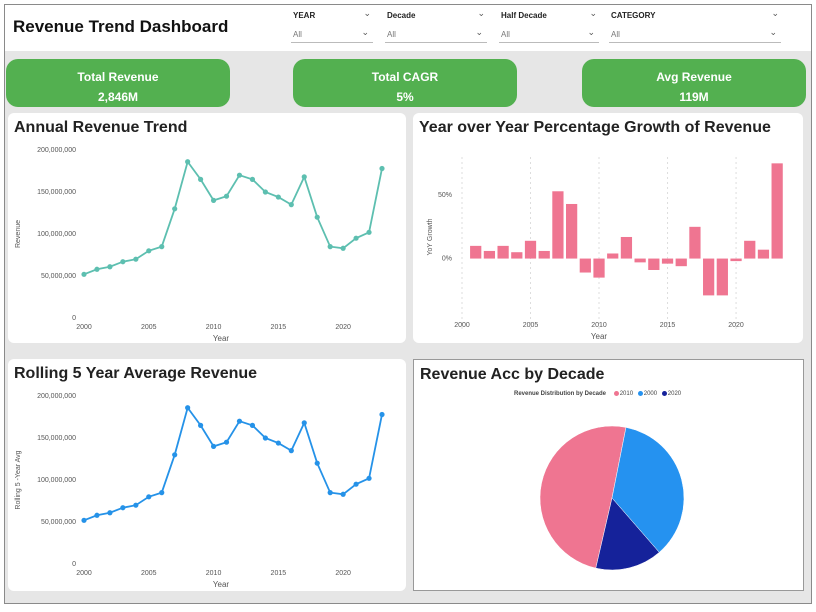  What do you see at coordinates (405, 83) in the screenshot?
I see `kpi-card-total-cagr: Total CAGR 5%` at bounding box center [405, 83].